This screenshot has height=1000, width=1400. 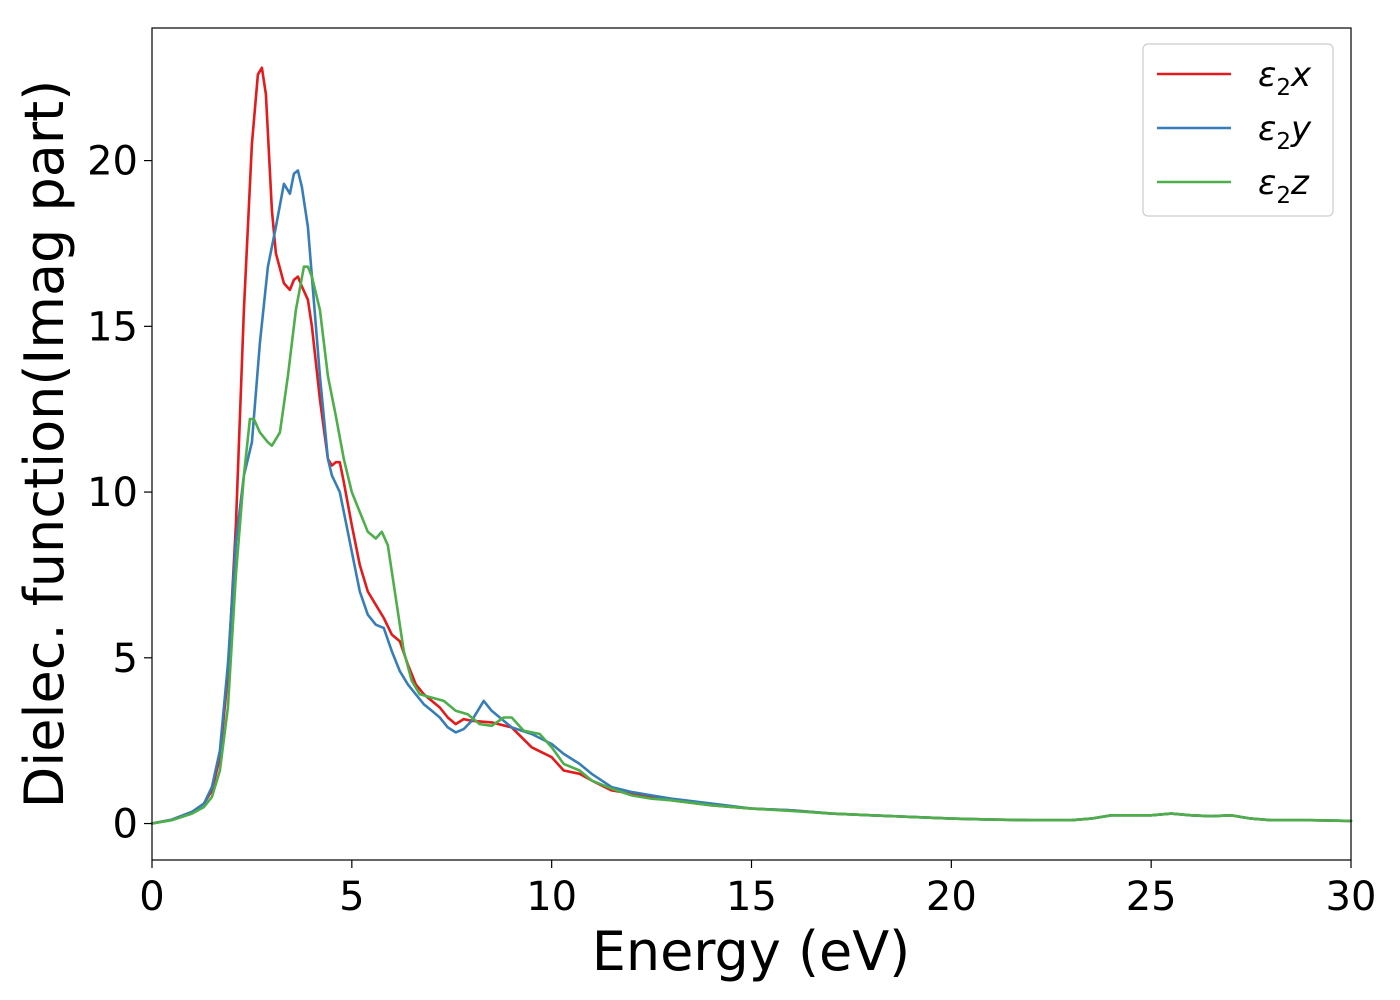 What do you see at coordinates (1351, 897) in the screenshot?
I see `x-tick-label: 30` at bounding box center [1351, 897].